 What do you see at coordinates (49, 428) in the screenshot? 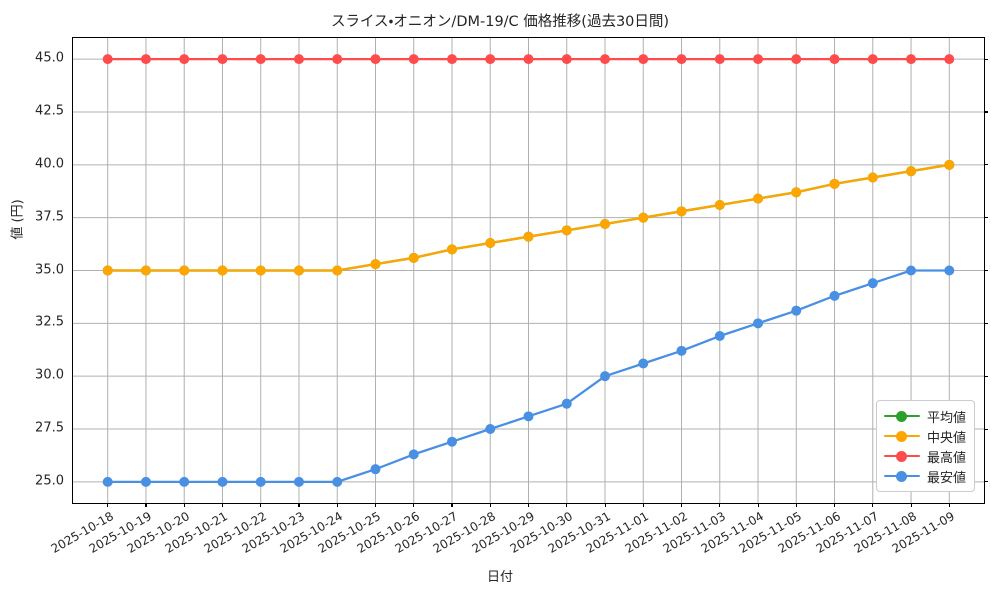
I see `y-tick-label: 27.5` at bounding box center [49, 428].